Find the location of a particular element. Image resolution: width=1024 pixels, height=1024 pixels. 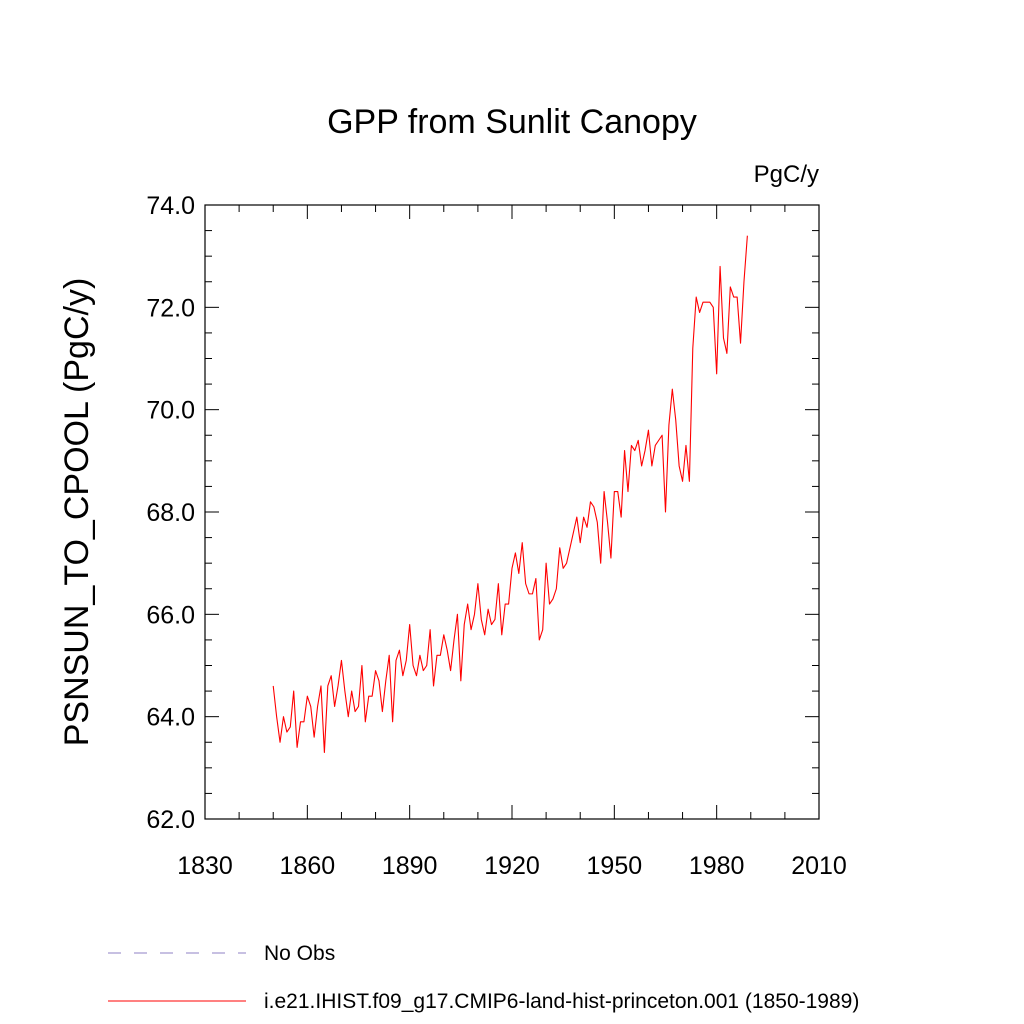

y-tick-label: 68.0 is located at coordinates (170, 513).